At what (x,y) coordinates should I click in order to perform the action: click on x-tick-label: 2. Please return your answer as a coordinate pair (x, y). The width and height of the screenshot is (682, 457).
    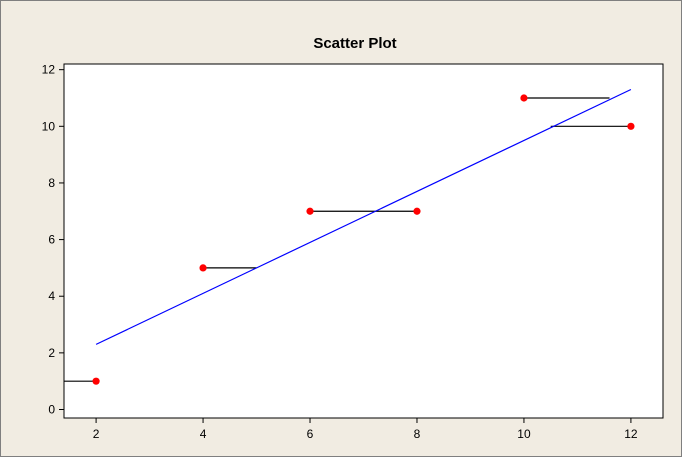
    Looking at the image, I should click on (96, 434).